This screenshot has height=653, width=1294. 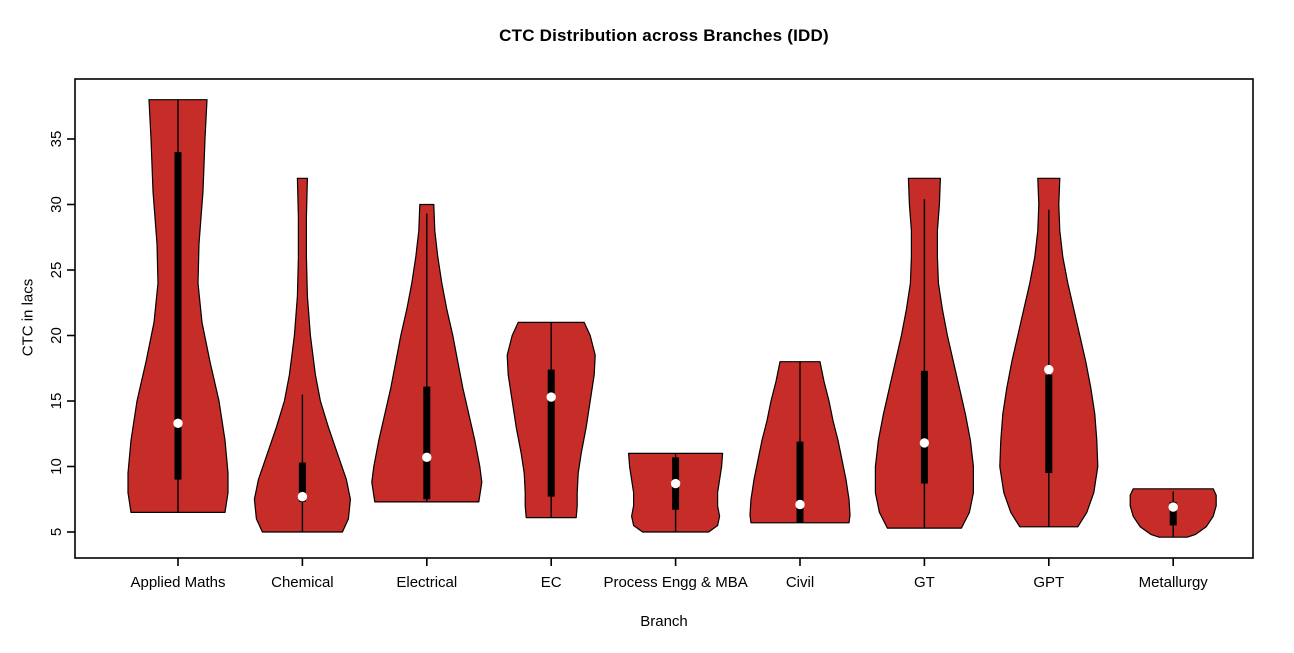 What do you see at coordinates (56, 270) in the screenshot?
I see `y-tick-label: 25` at bounding box center [56, 270].